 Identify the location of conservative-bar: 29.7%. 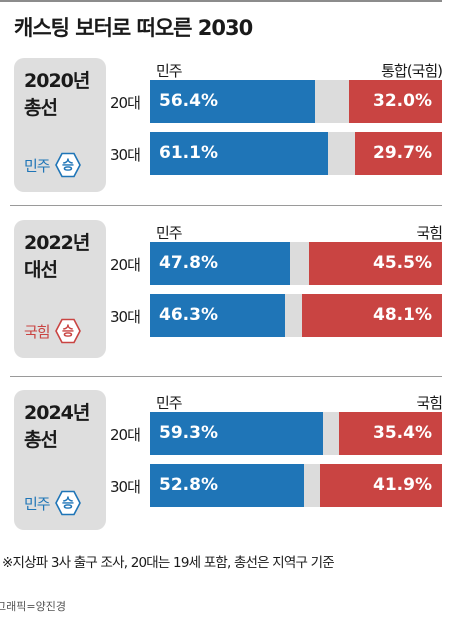
(398, 153).